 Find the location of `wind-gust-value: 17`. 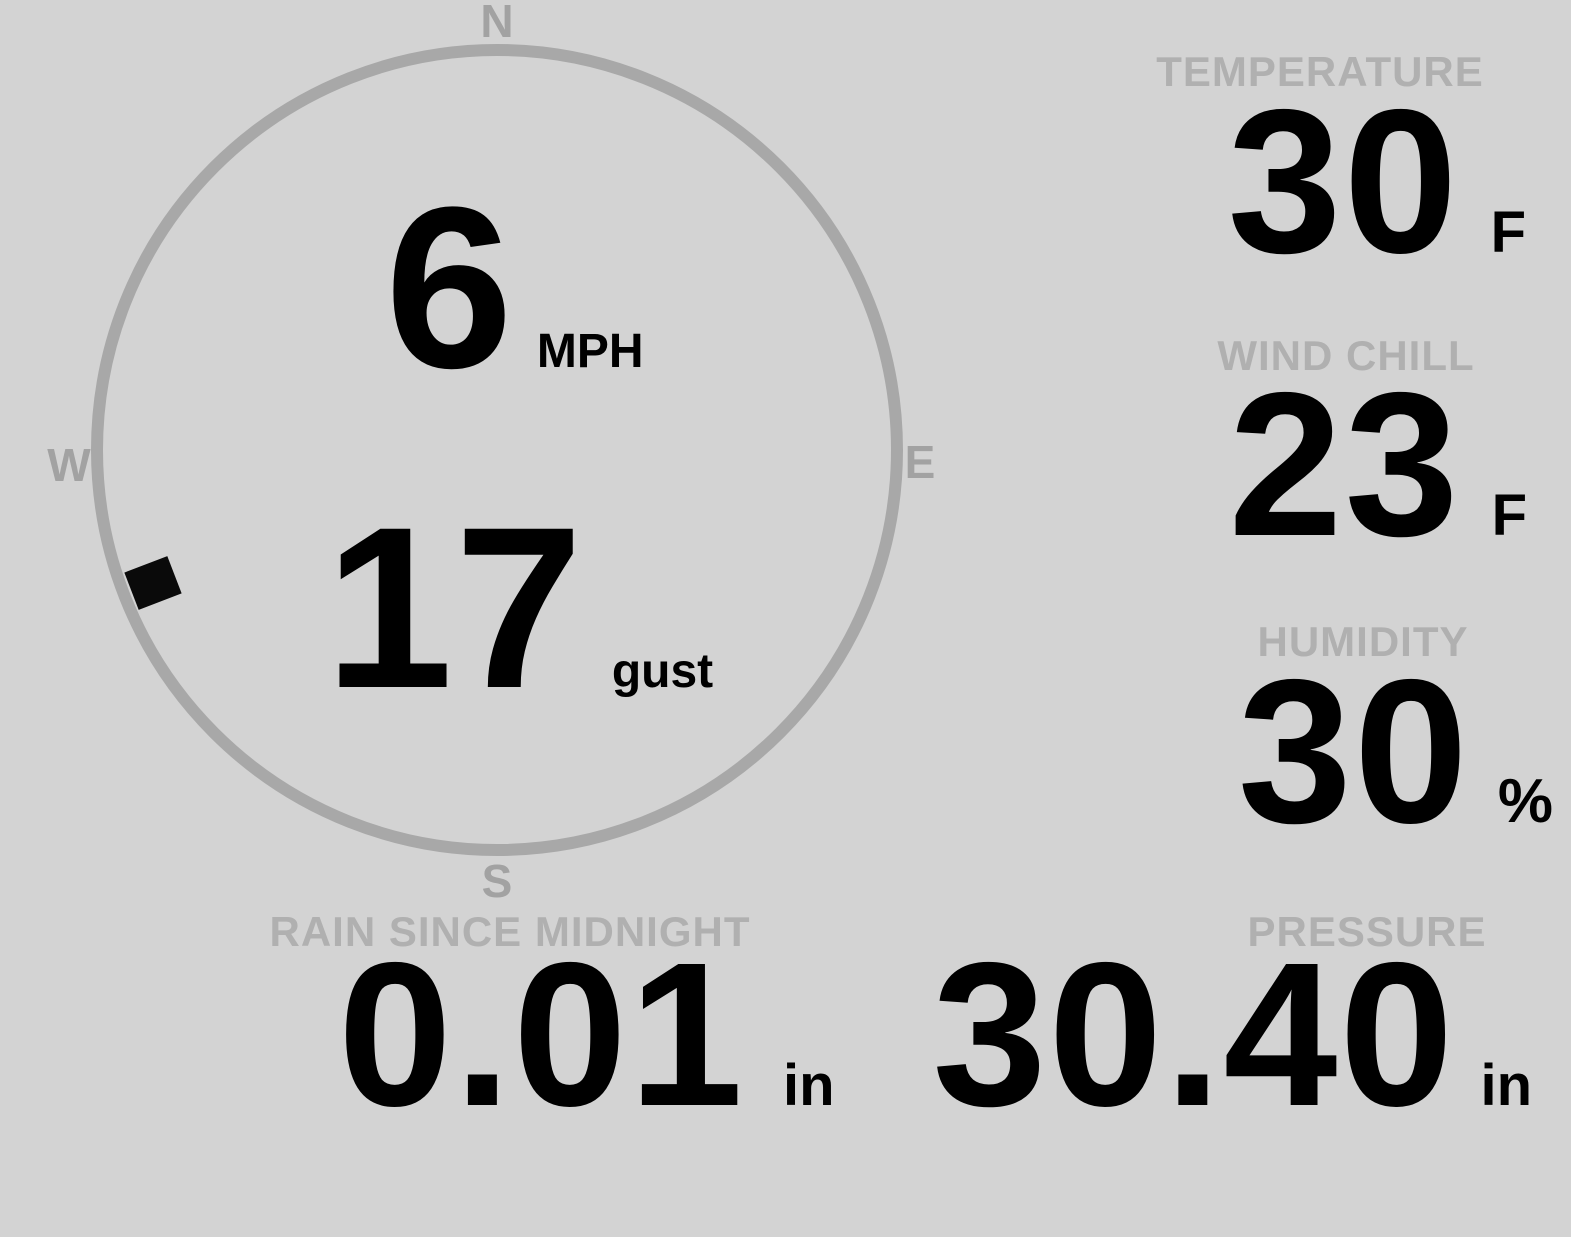

wind-gust-value: 17 is located at coordinates (455, 607).